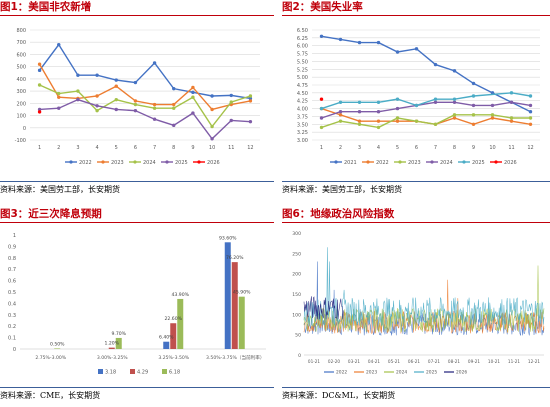  I want to click on y-tick-label: 4.00, so click(302, 110).